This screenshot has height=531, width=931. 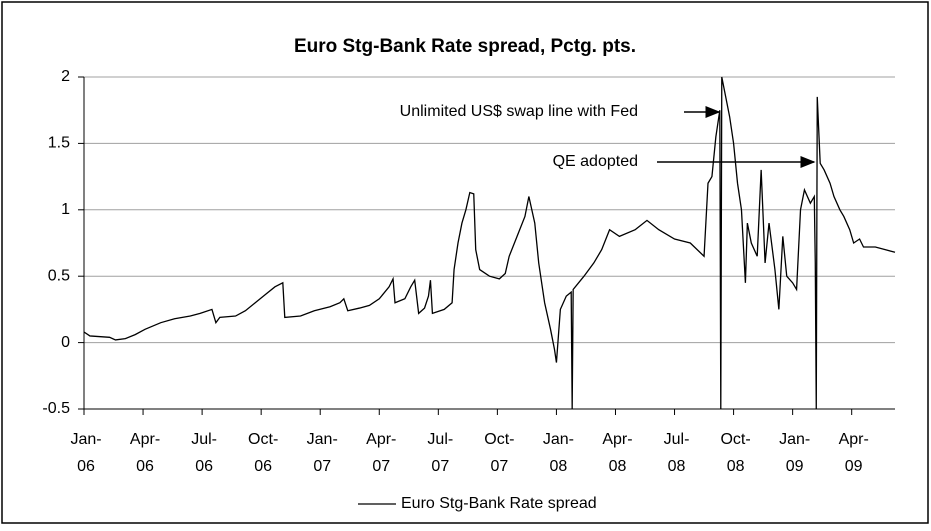 I want to click on y-tick-label: -0.5, so click(x=56, y=408).